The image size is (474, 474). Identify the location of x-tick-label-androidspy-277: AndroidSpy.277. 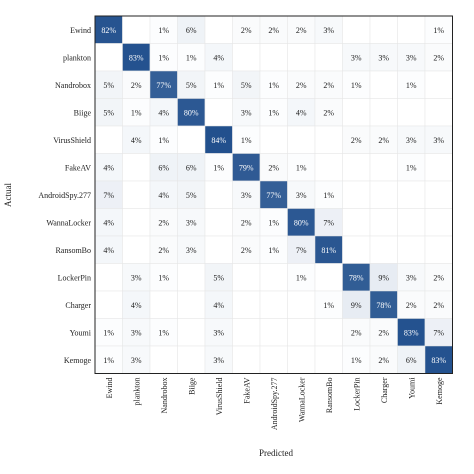
(274, 404).